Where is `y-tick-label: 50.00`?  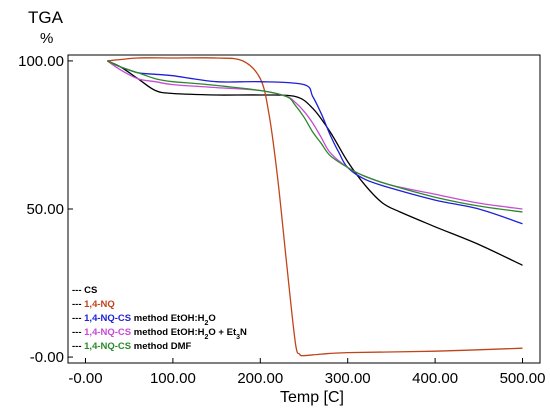
y-tick-label: 50.00 is located at coordinates (45, 209).